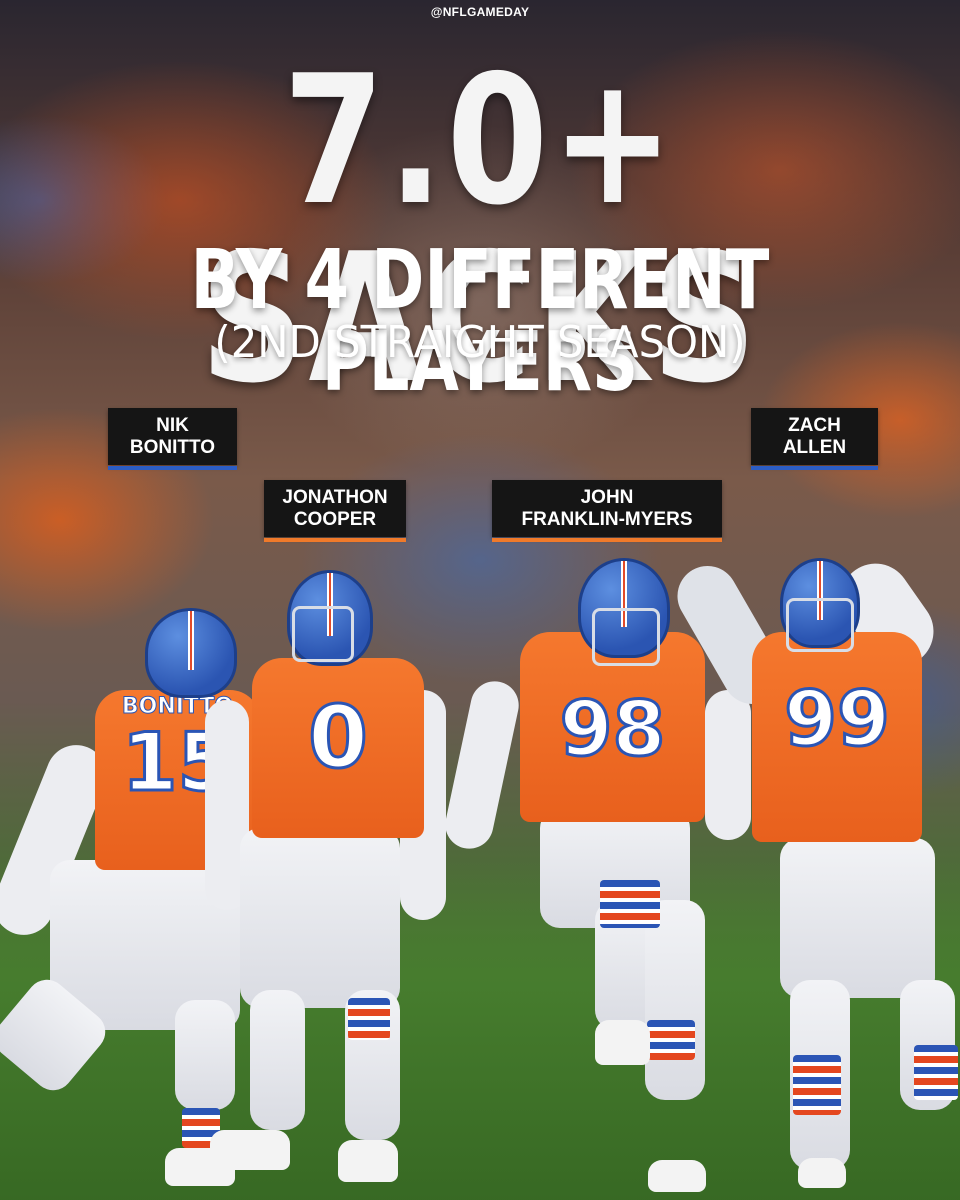  Describe the element at coordinates (607, 497) in the screenshot. I see `first-name: JOHN` at that location.